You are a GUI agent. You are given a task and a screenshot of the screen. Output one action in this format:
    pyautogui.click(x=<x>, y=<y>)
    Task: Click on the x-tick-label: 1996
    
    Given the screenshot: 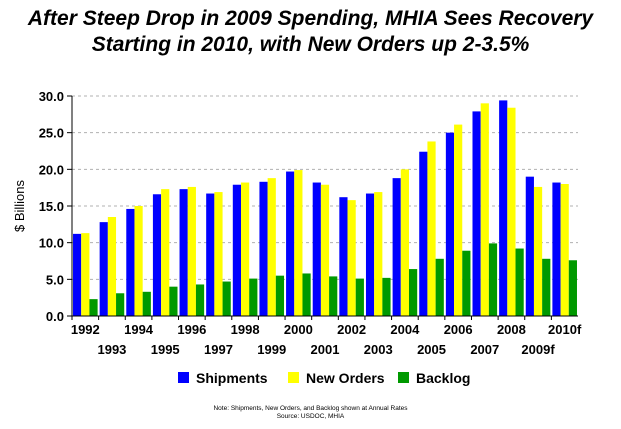 What is the action you would take?
    pyautogui.click(x=191, y=329)
    